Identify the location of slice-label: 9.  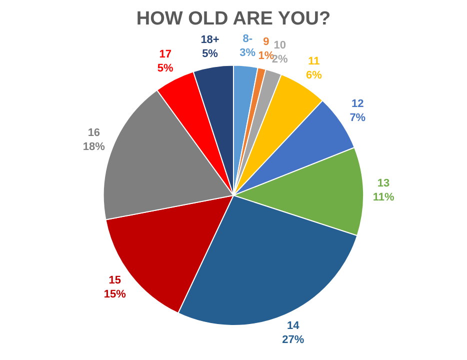
(266, 42).